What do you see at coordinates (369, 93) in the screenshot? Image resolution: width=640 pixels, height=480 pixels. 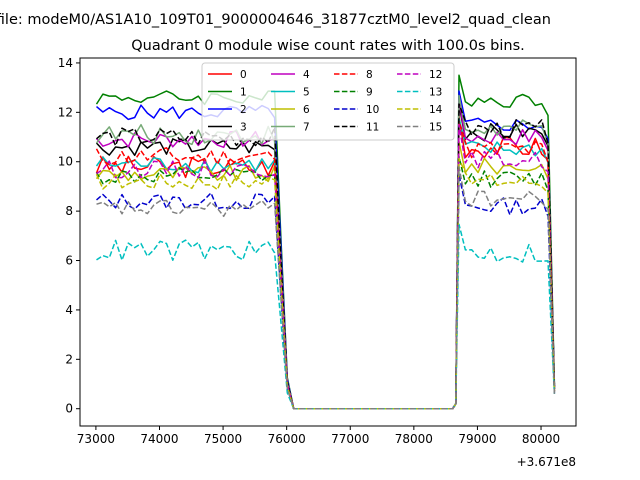 I see `legend-label-9: 9` at bounding box center [369, 93].